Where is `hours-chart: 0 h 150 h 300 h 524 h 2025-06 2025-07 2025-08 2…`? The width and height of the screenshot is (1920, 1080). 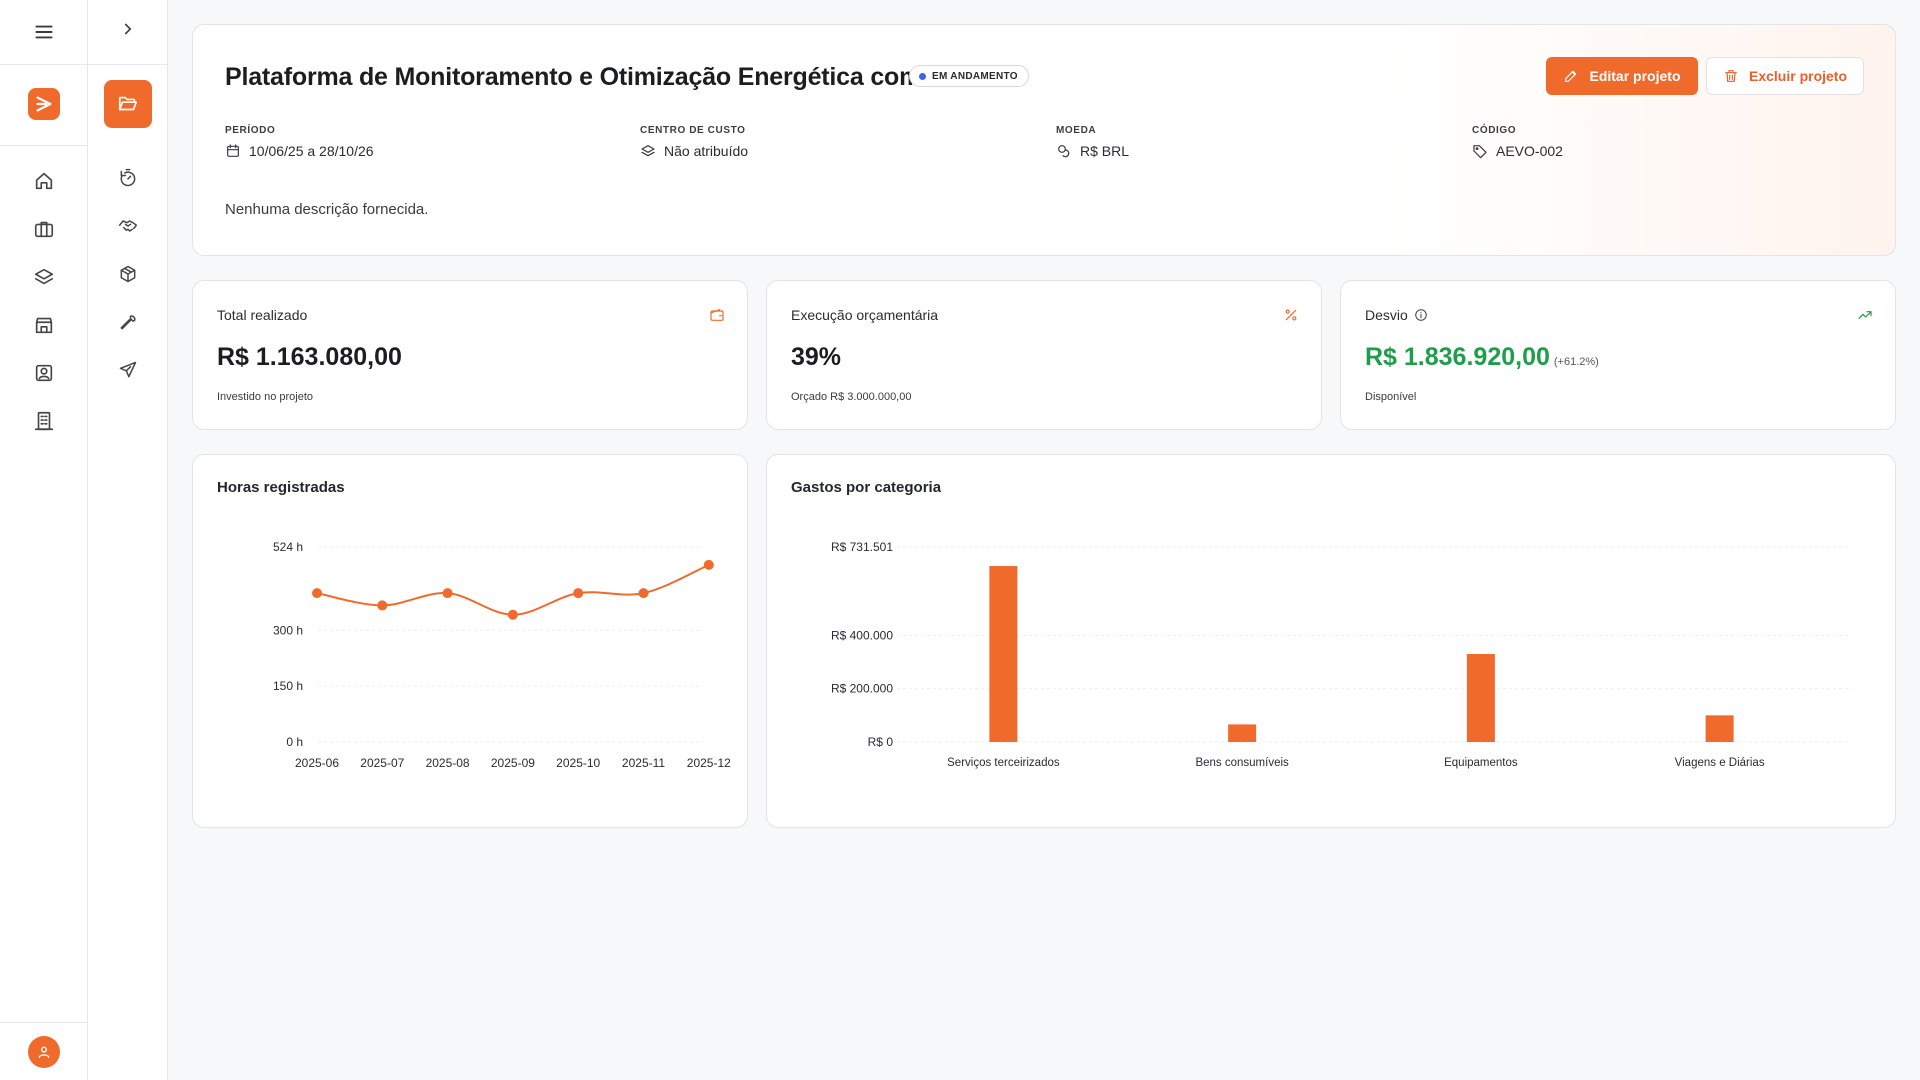 hours-chart: 0 h 150 h 300 h 524 h 2025-06 2025-07 2025-08 2… is located at coordinates (502, 655).